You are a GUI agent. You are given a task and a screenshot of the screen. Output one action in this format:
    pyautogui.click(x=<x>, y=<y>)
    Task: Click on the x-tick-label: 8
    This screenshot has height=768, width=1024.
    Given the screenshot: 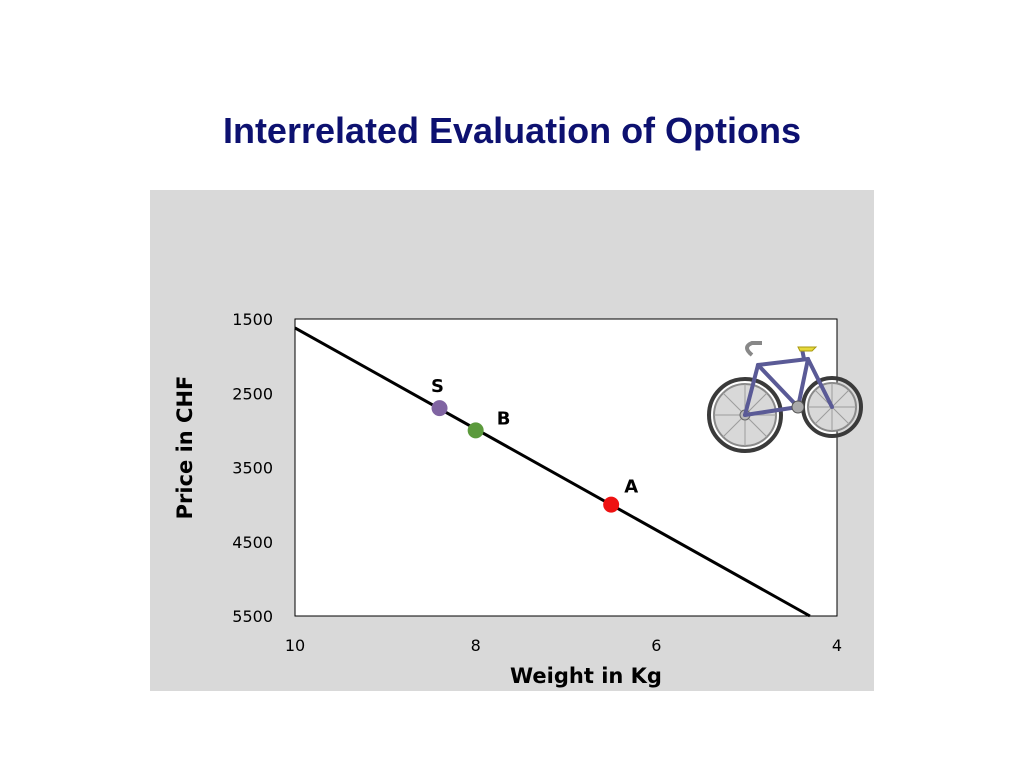 What is the action you would take?
    pyautogui.click(x=476, y=645)
    